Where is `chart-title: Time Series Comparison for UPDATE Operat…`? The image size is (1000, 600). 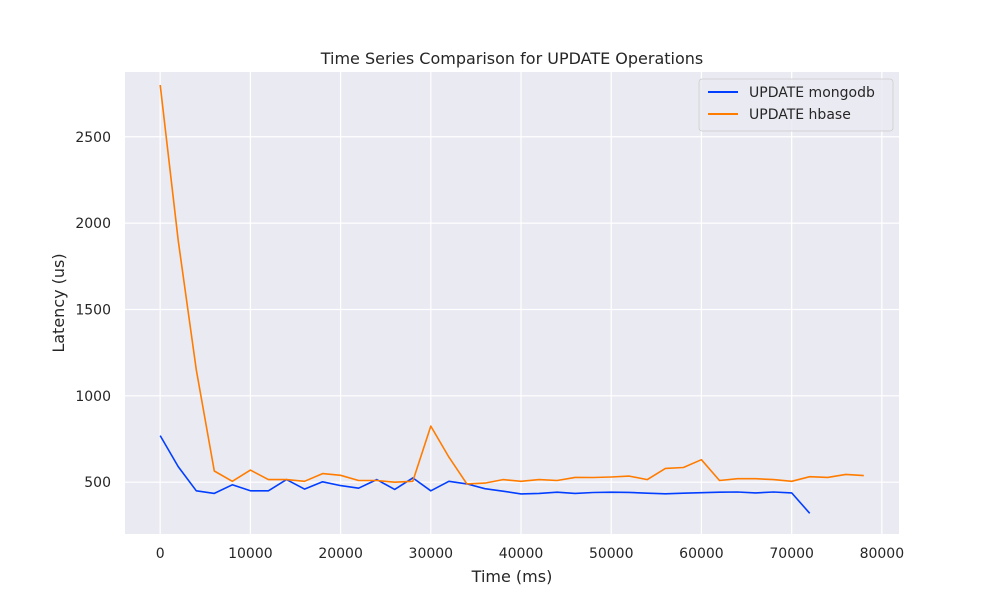 chart-title: Time Series Comparison for UPDATE Operat… is located at coordinates (512, 58).